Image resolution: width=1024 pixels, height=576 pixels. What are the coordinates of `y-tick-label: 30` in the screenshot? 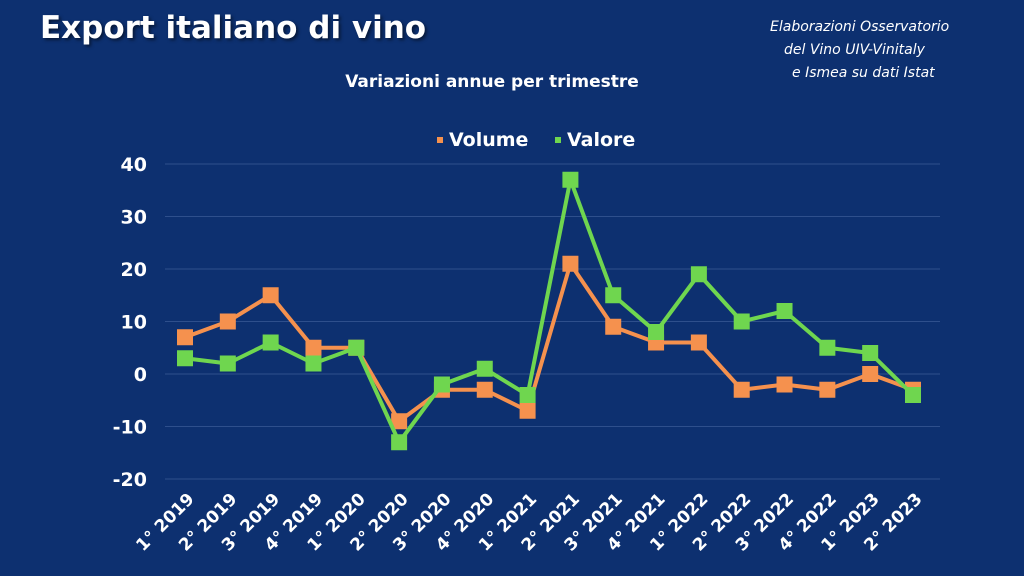 It's located at (134, 218).